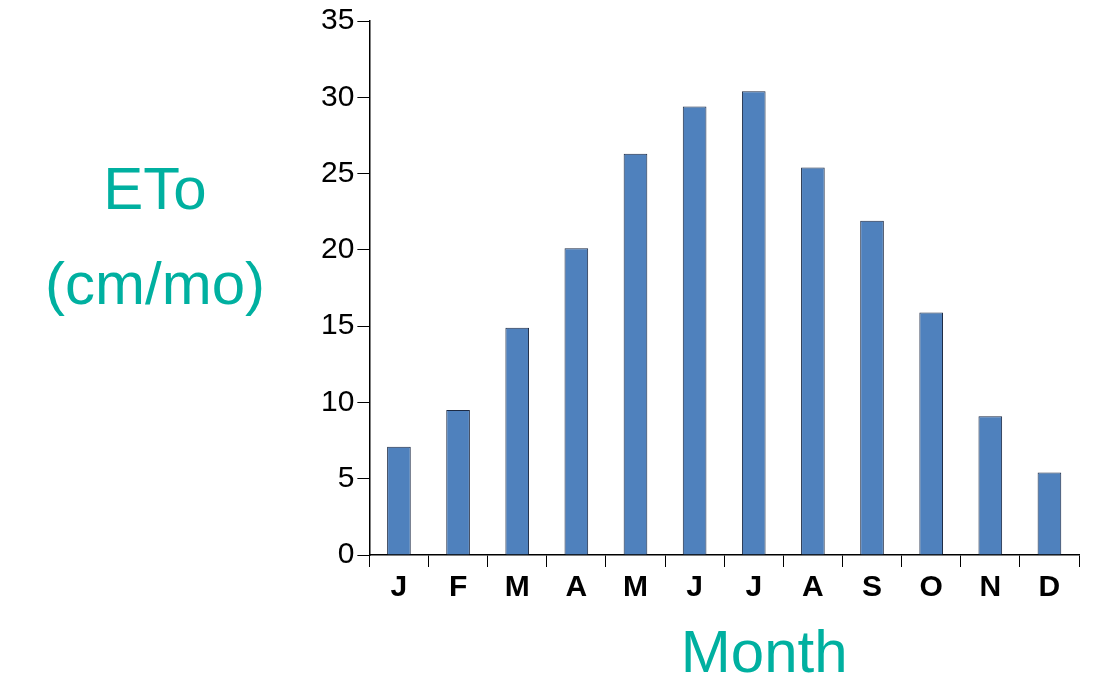 This screenshot has width=1119, height=689. What do you see at coordinates (337, 95) in the screenshot?
I see `y-tick-label: 30` at bounding box center [337, 95].